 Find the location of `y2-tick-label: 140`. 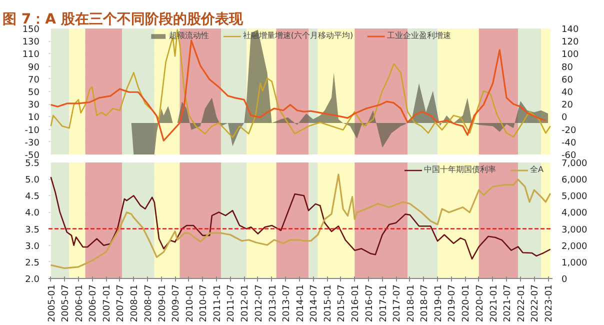

y2-tick-label: 140 is located at coordinates (570, 30).